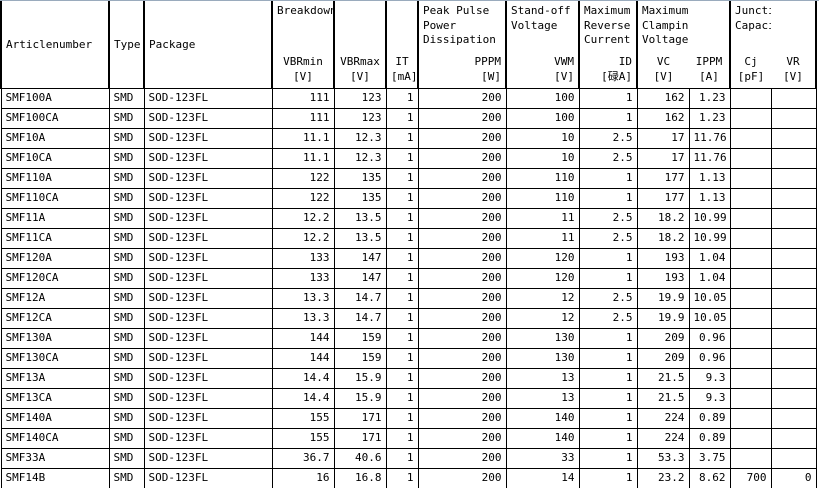  What do you see at coordinates (663, 399) in the screenshot?
I see `cell-vc: 21.5` at bounding box center [663, 399].